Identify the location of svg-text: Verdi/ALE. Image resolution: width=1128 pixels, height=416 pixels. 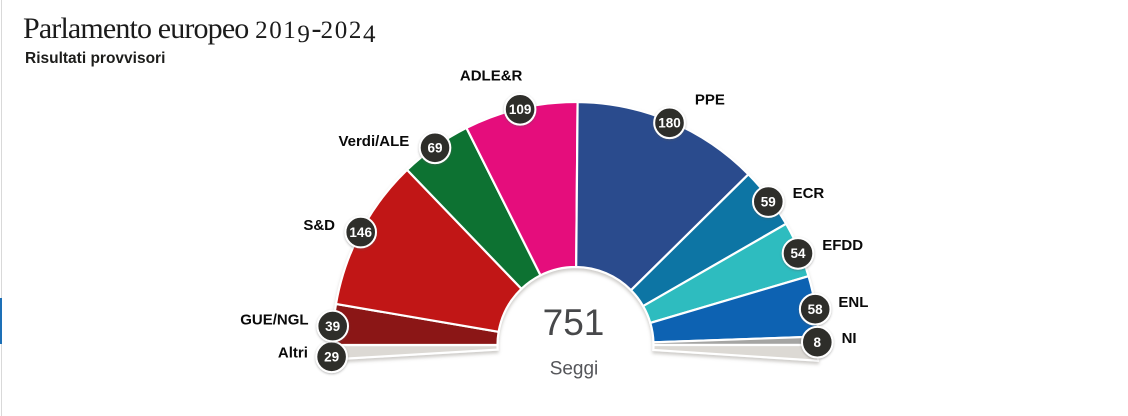
(373, 141).